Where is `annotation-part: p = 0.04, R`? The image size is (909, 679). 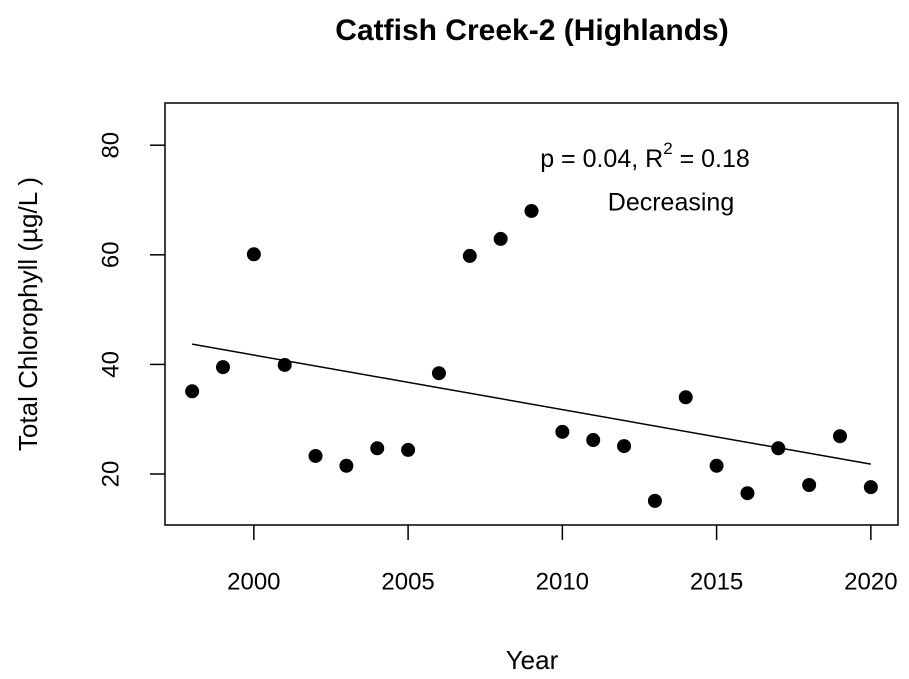
annotation-part: p = 0.04, R is located at coordinates (601, 159).